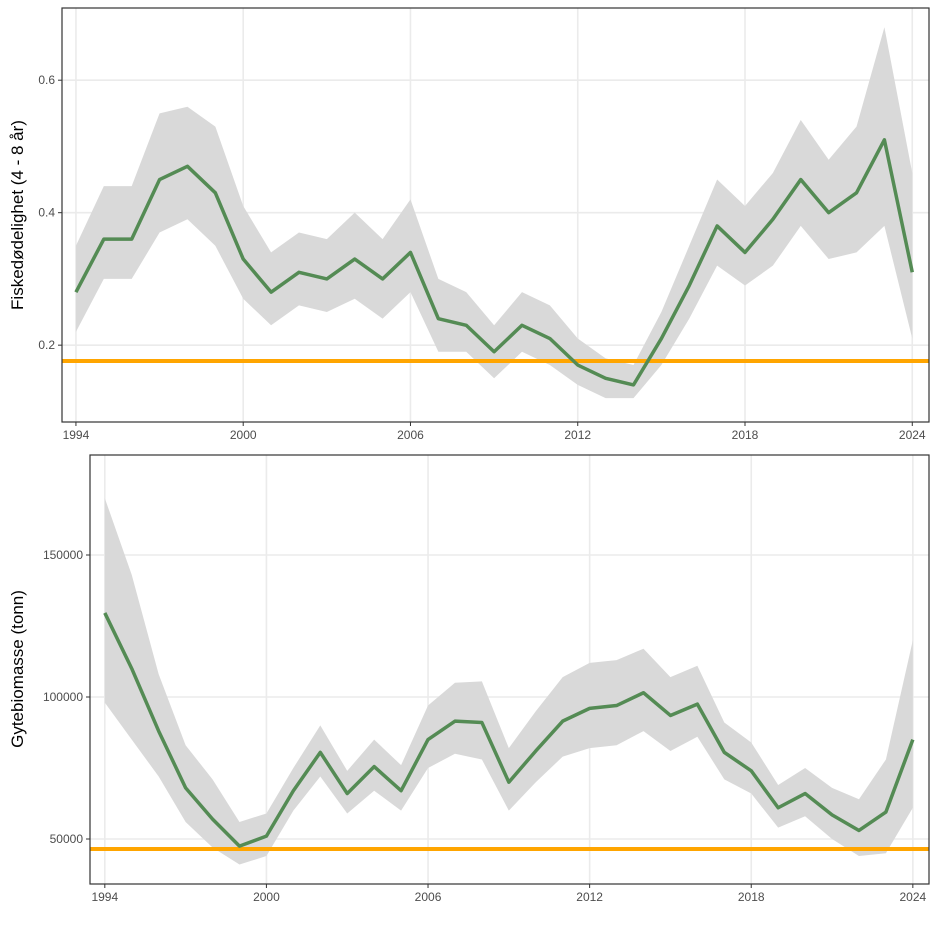 This screenshot has height=944, width=939. Describe the element at coordinates (63, 697) in the screenshot. I see `y-tick-label: 100000` at that location.